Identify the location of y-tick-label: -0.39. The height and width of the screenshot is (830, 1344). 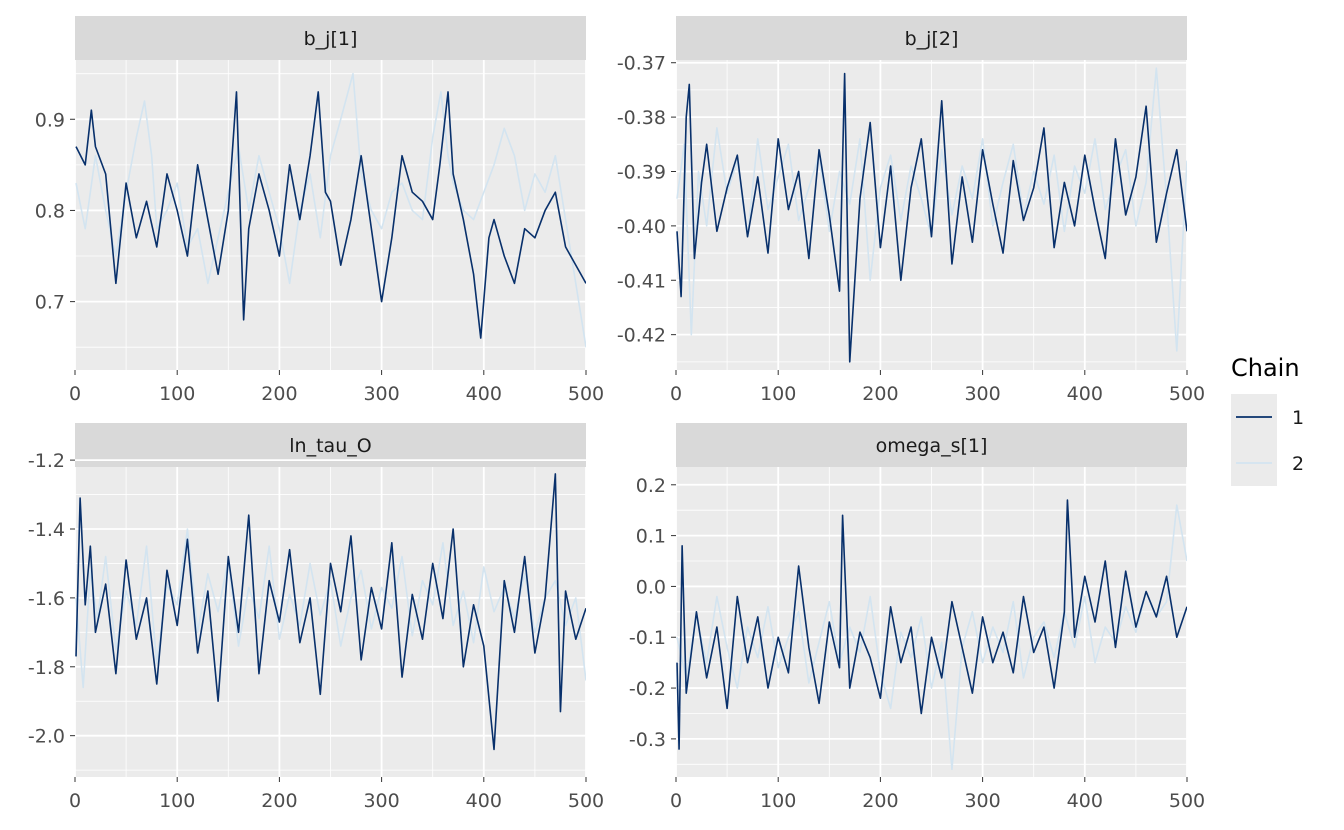
(641, 172).